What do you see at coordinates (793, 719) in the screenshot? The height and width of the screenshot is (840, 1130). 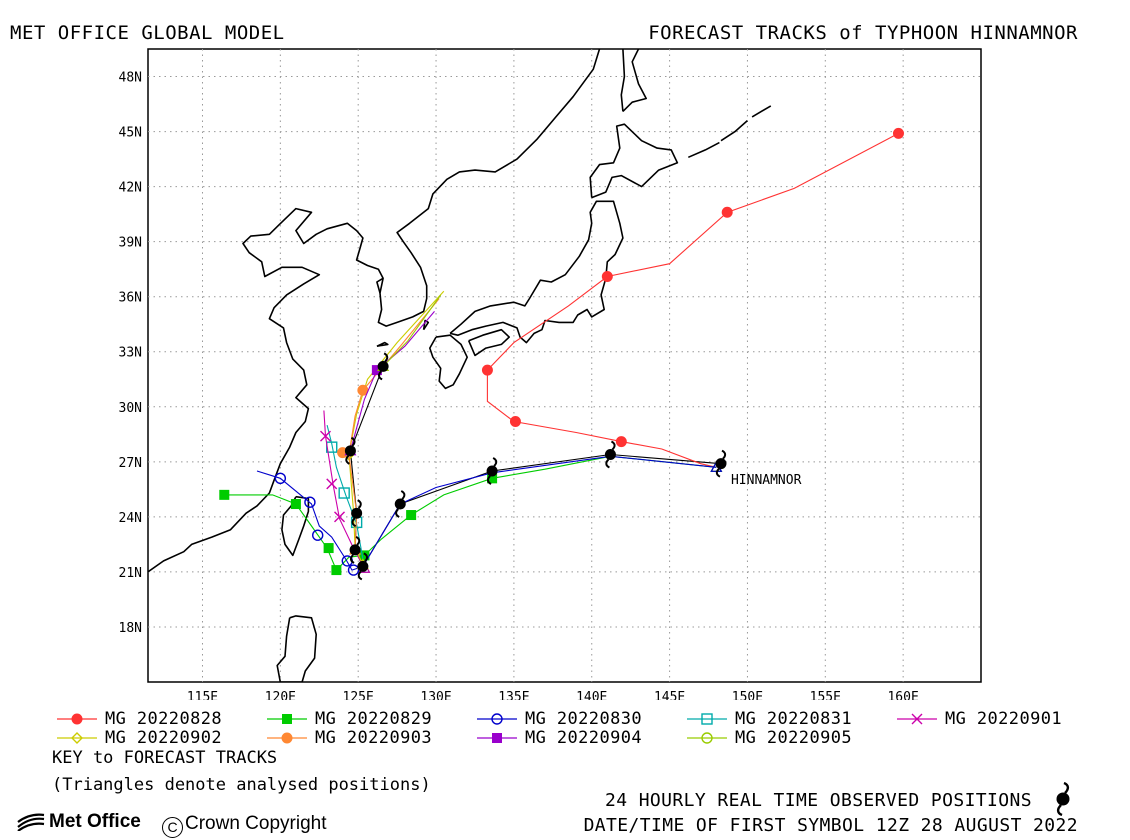 I see `legend-label: MG 20220831` at bounding box center [793, 719].